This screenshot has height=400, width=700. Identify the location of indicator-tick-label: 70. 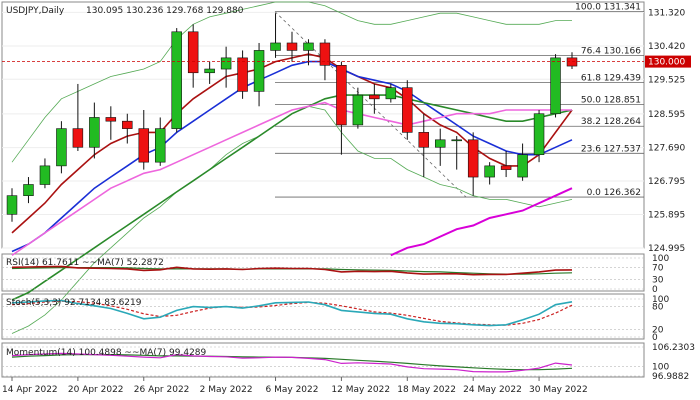
(658, 268).